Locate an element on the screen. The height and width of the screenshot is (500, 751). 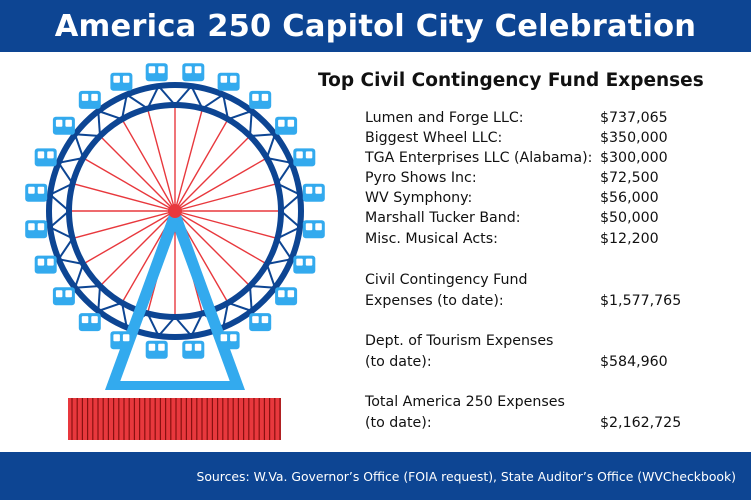
page-title: America 250 Capitol City Celebration is located at coordinates (375, 26).